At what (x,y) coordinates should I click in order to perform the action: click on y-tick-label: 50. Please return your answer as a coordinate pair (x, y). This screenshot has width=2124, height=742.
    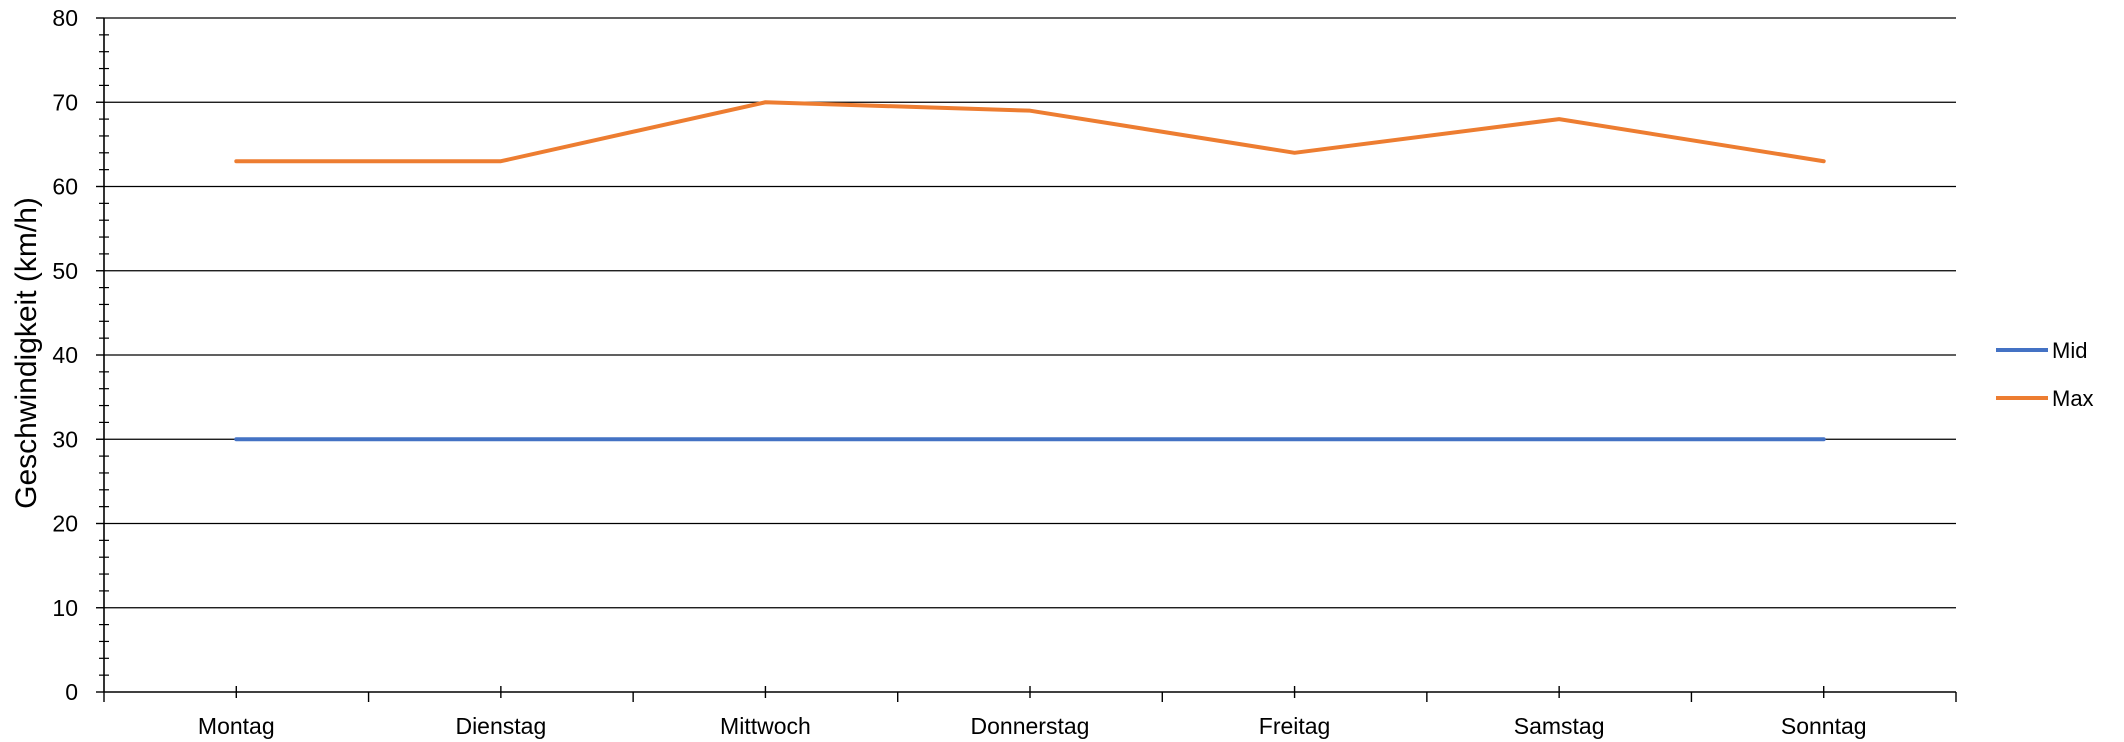
    Looking at the image, I should click on (65, 271).